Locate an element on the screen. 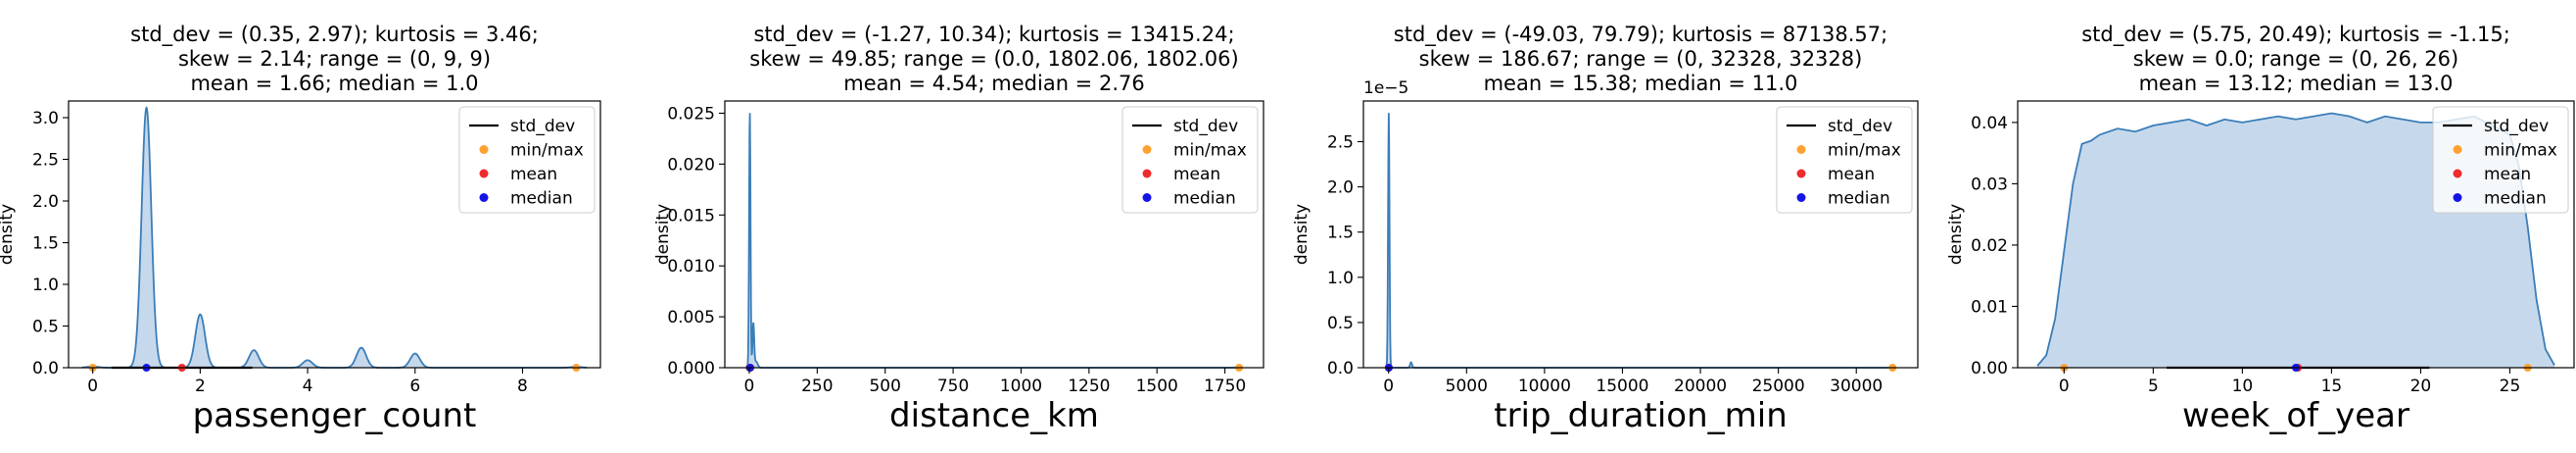 The image size is (2576, 453). x-tick-label: 1250 is located at coordinates (1089, 387).